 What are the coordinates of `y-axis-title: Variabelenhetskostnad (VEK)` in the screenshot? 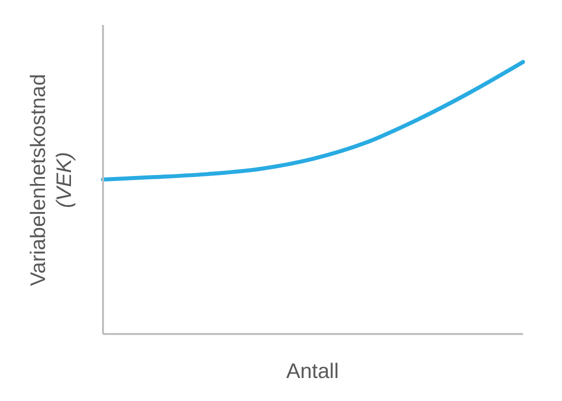 It's located at (51, 180).